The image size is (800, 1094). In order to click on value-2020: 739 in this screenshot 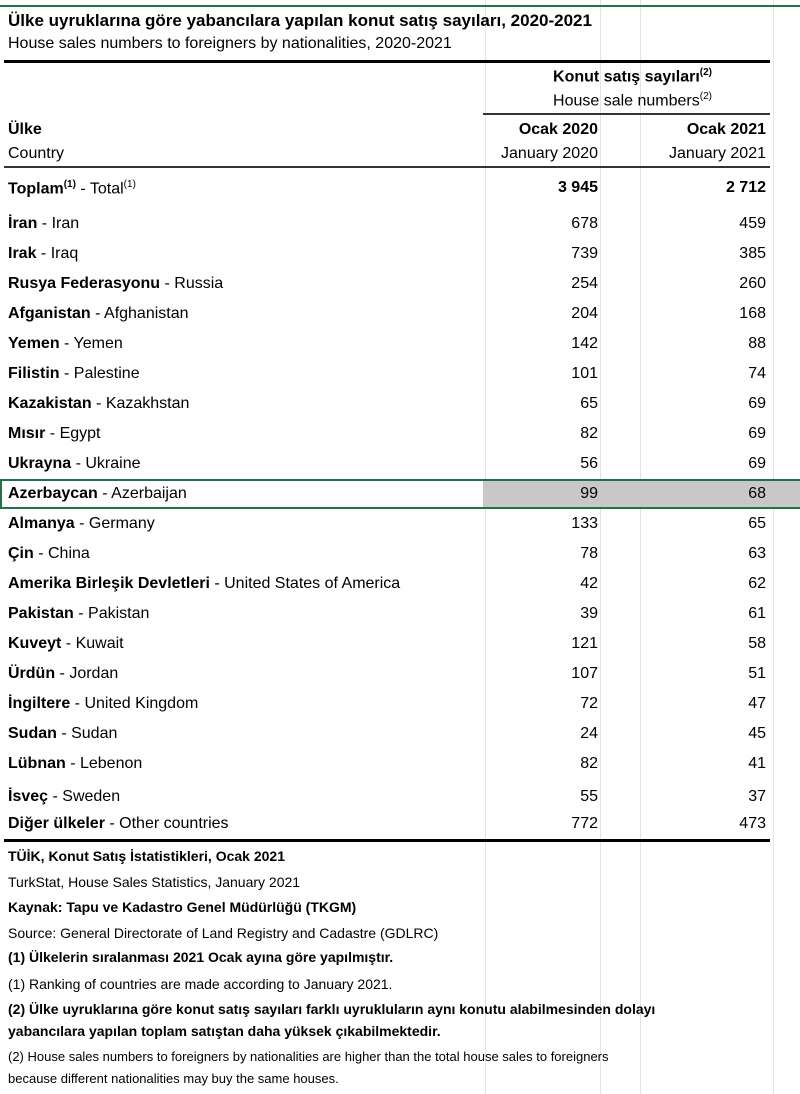, I will do `click(584, 253)`.